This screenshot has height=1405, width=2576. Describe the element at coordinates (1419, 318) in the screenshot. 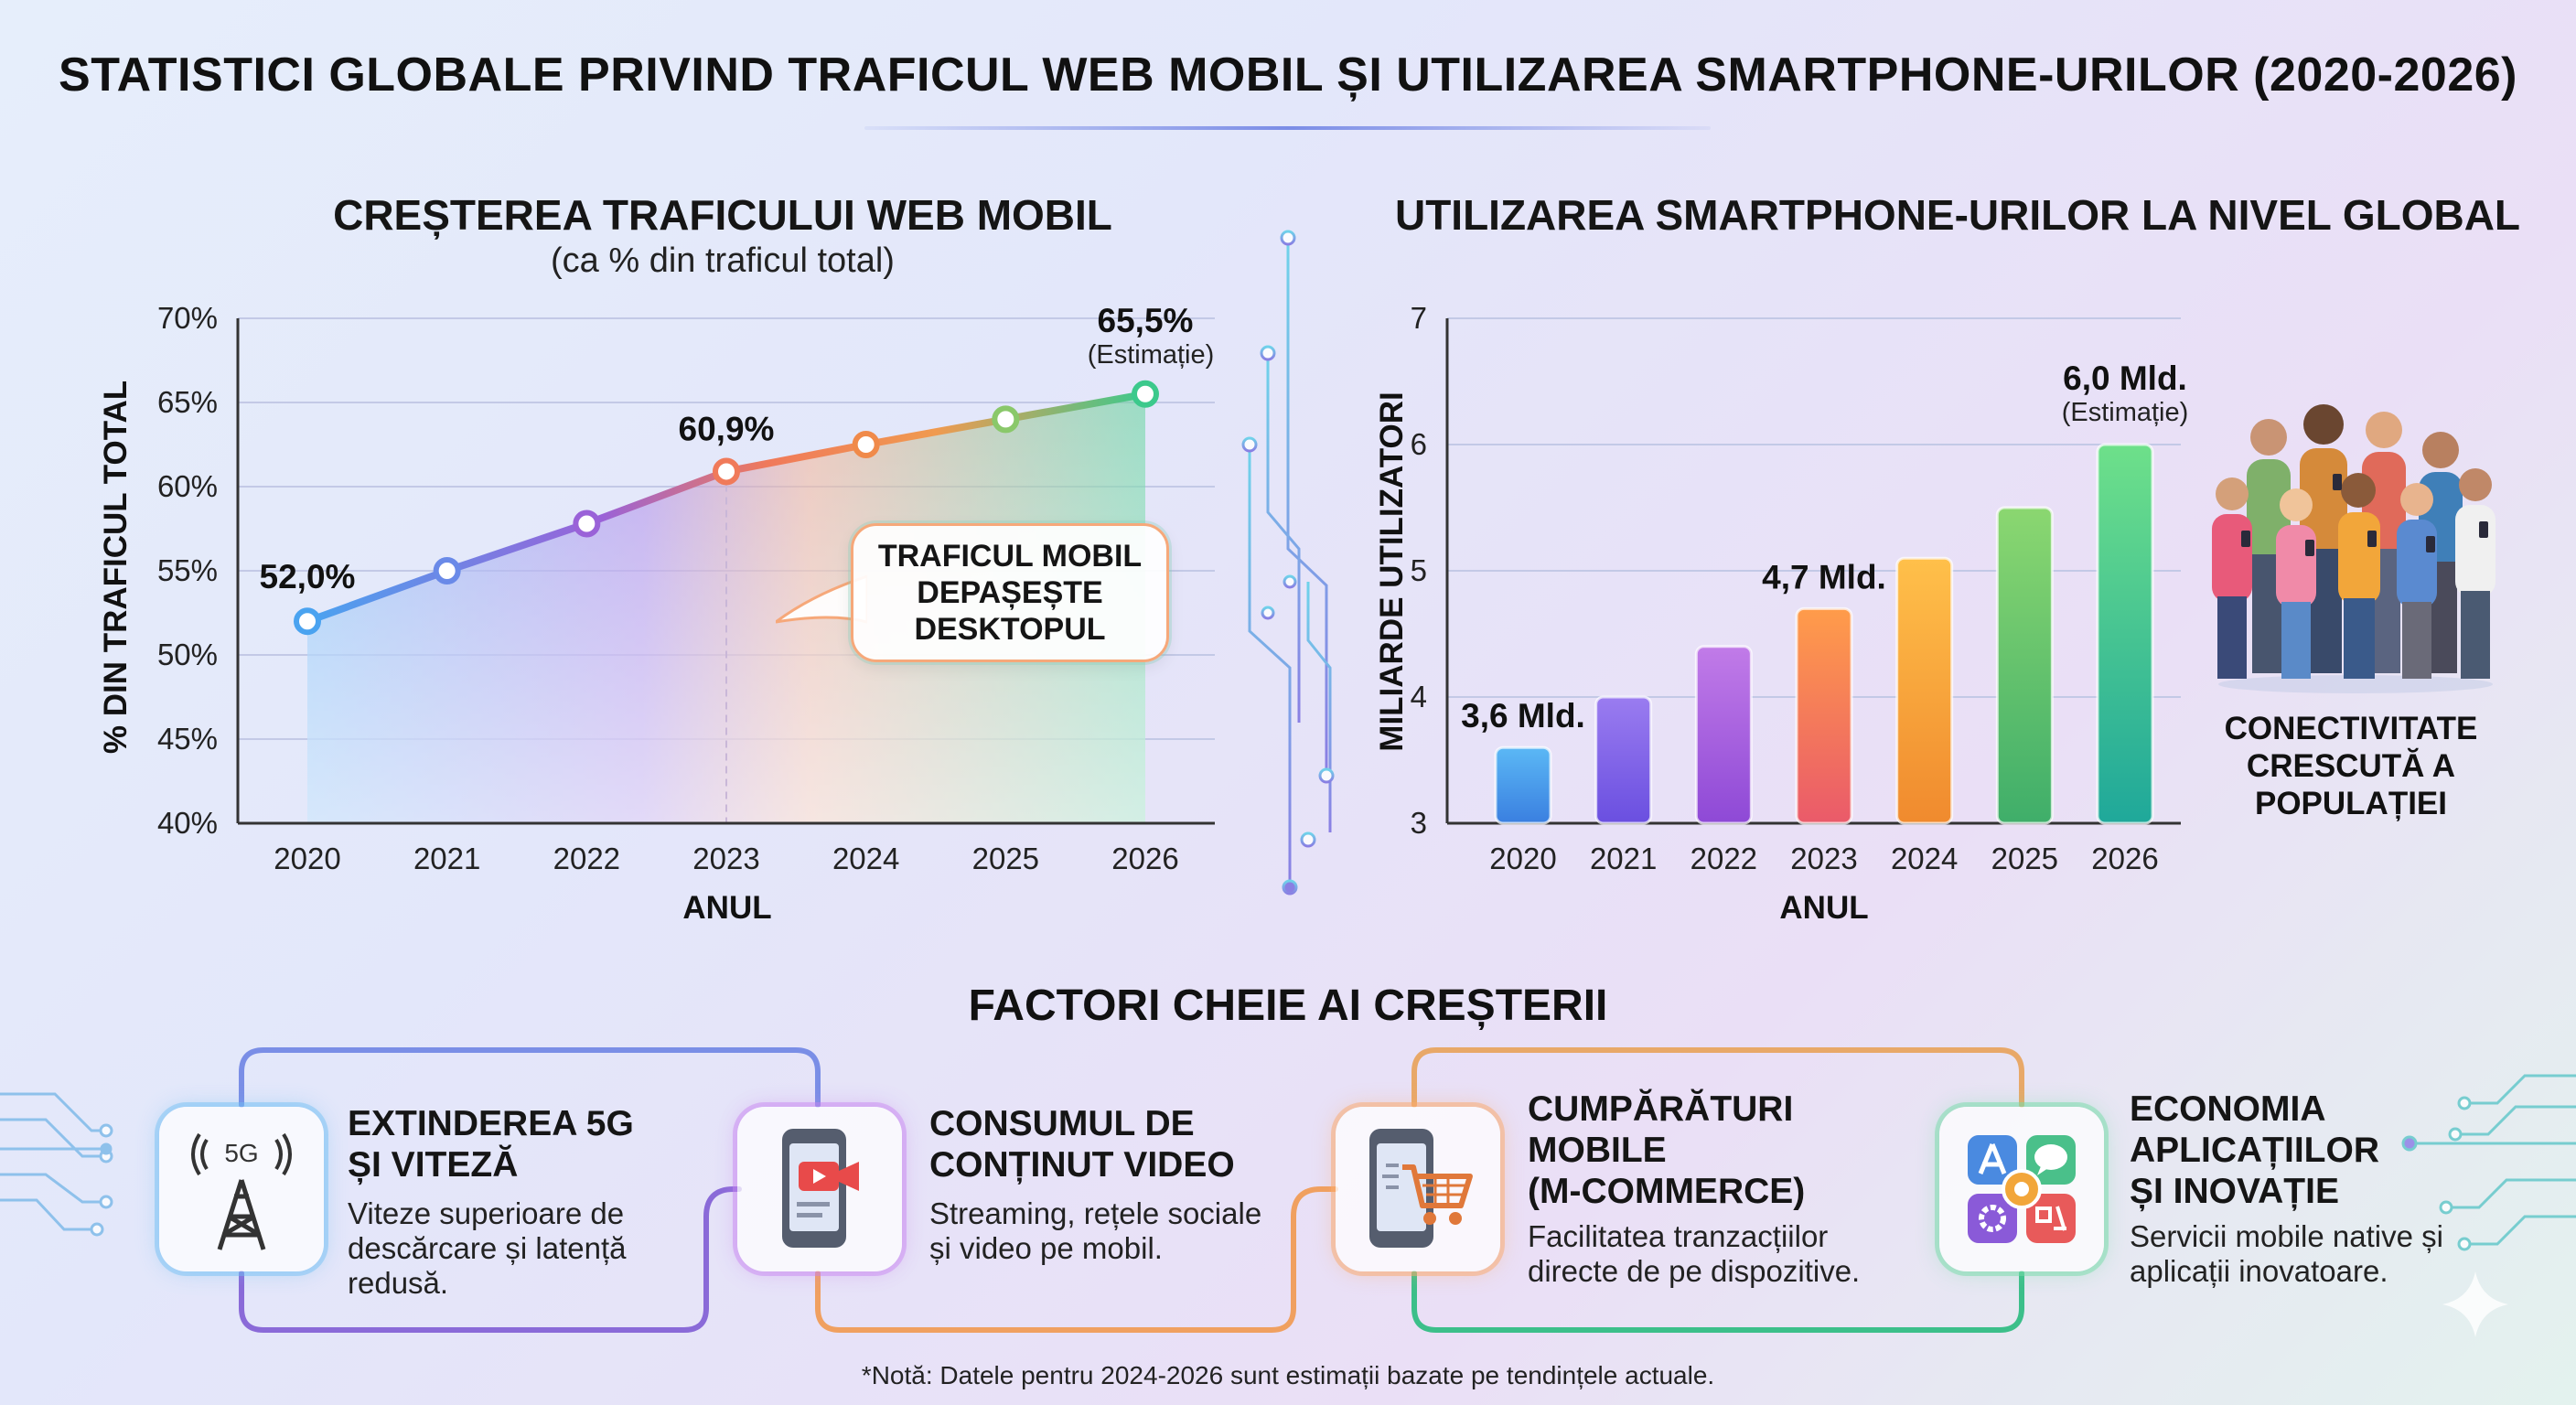

I see `bar-y-tick-label: 7` at that location.